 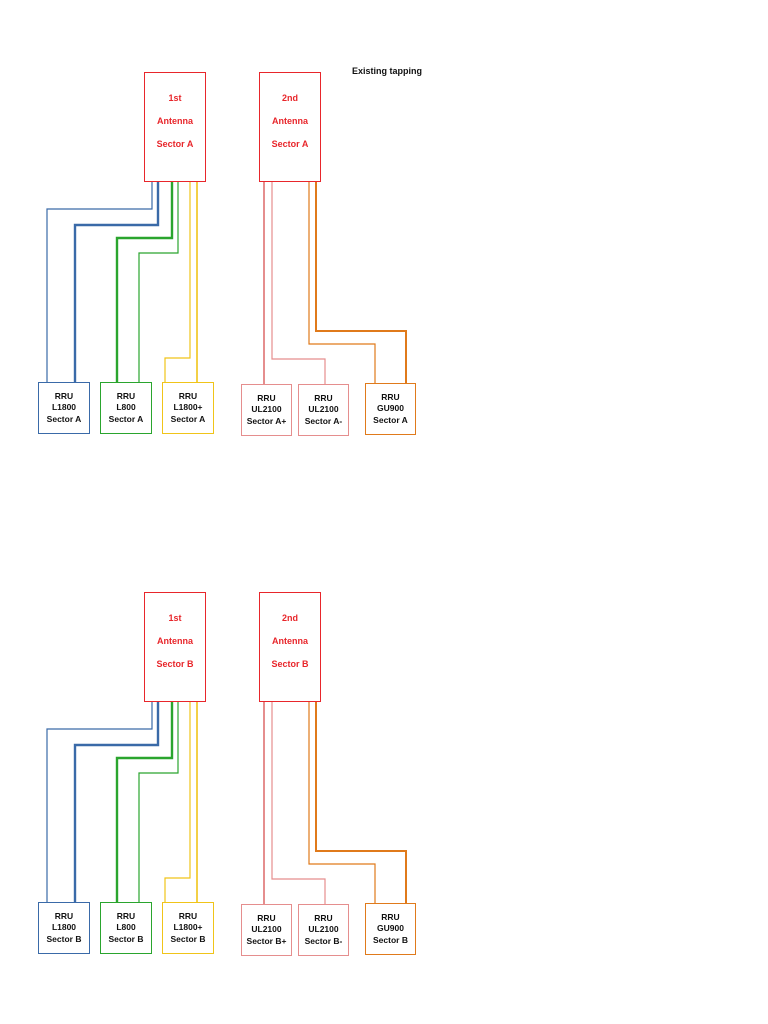 I want to click on rru-ul2100-sector-b-minus: RRU UL2100 Sector B-, so click(x=323, y=930).